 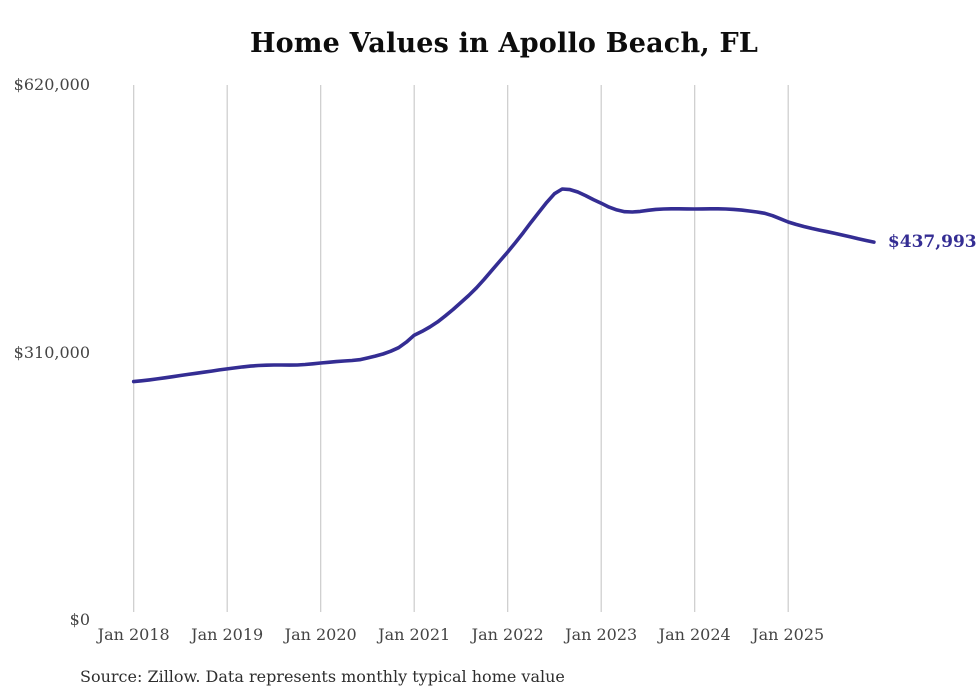 What do you see at coordinates (694, 634) in the screenshot?
I see `x-tick-label: Jan 2024` at bounding box center [694, 634].